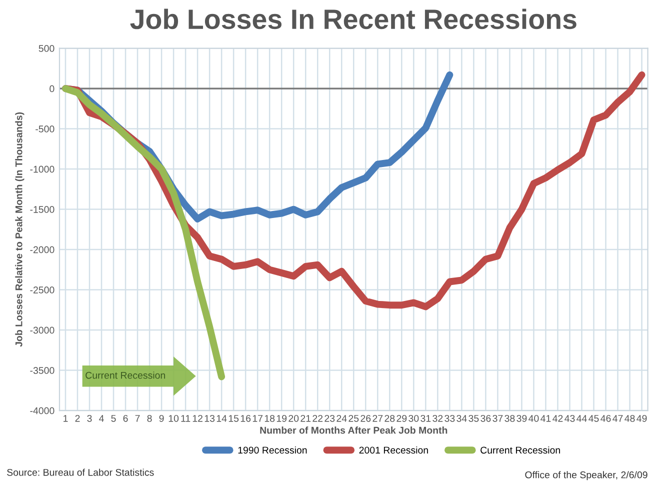 The width and height of the screenshot is (661, 483). What do you see at coordinates (389, 418) in the screenshot?
I see `x-tick-label: 28` at bounding box center [389, 418].